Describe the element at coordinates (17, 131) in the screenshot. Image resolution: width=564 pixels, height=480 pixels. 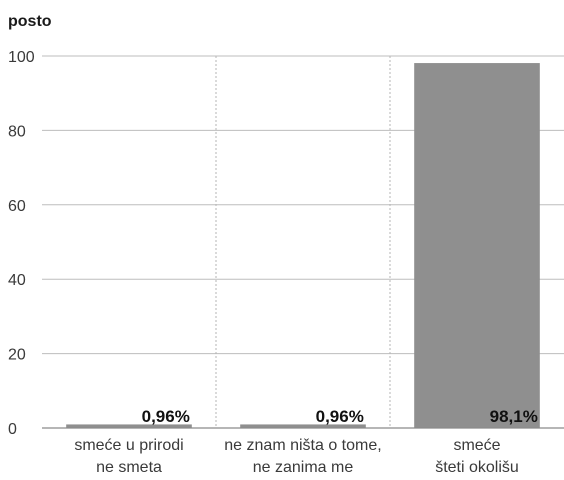
I see `y-tick-label: 80` at that location.